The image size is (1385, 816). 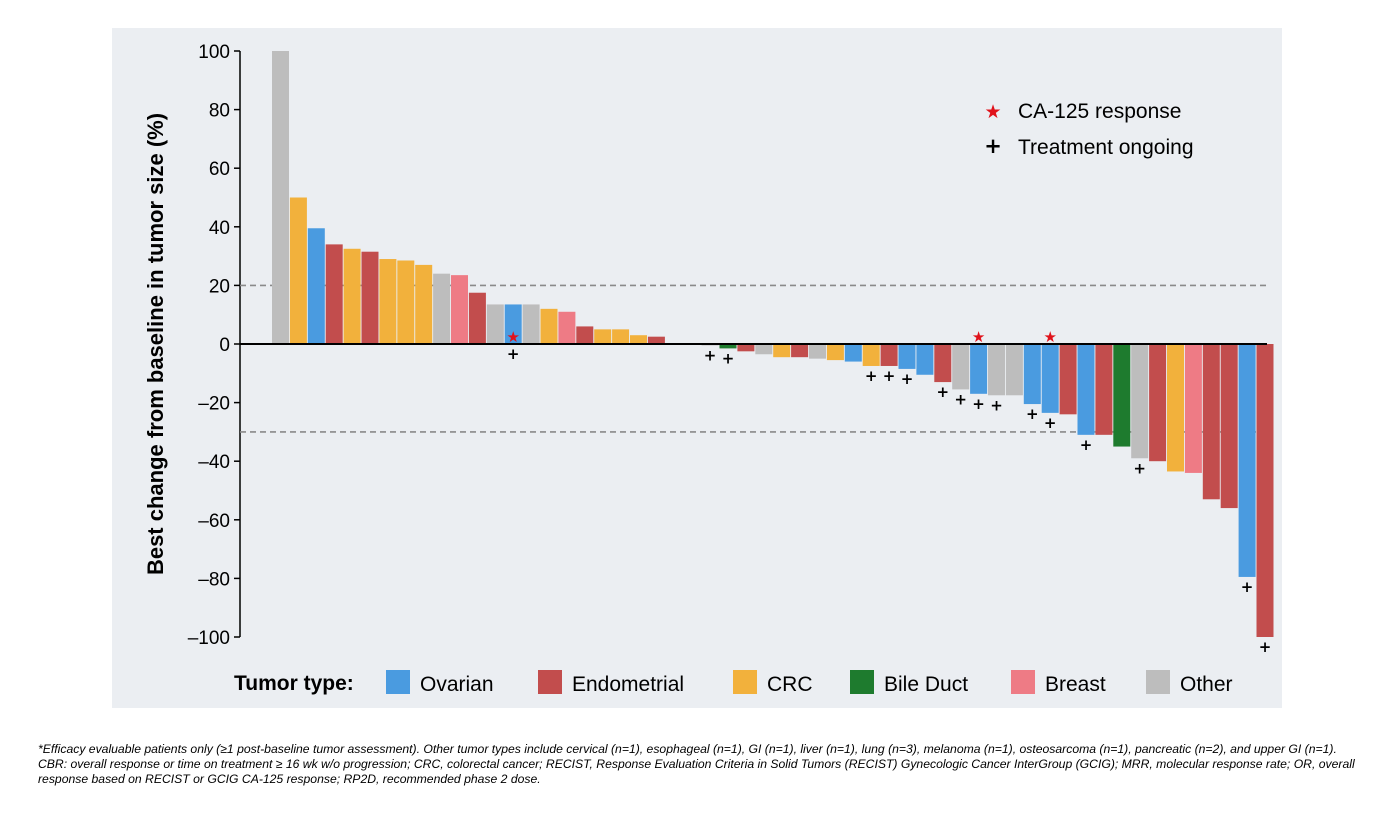 What do you see at coordinates (993, 146) in the screenshot?
I see `ongoing-legend-icon: +` at bounding box center [993, 146].